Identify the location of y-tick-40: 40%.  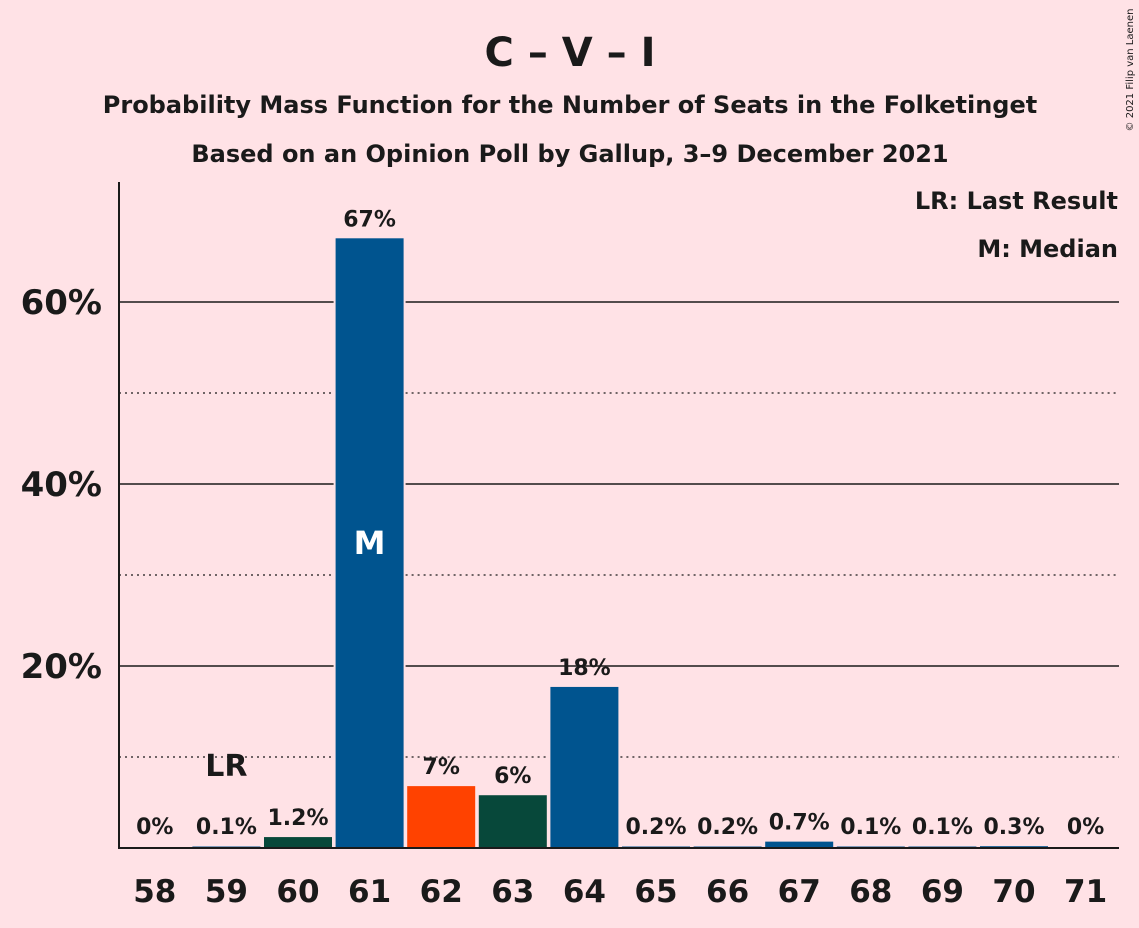
(61, 485).